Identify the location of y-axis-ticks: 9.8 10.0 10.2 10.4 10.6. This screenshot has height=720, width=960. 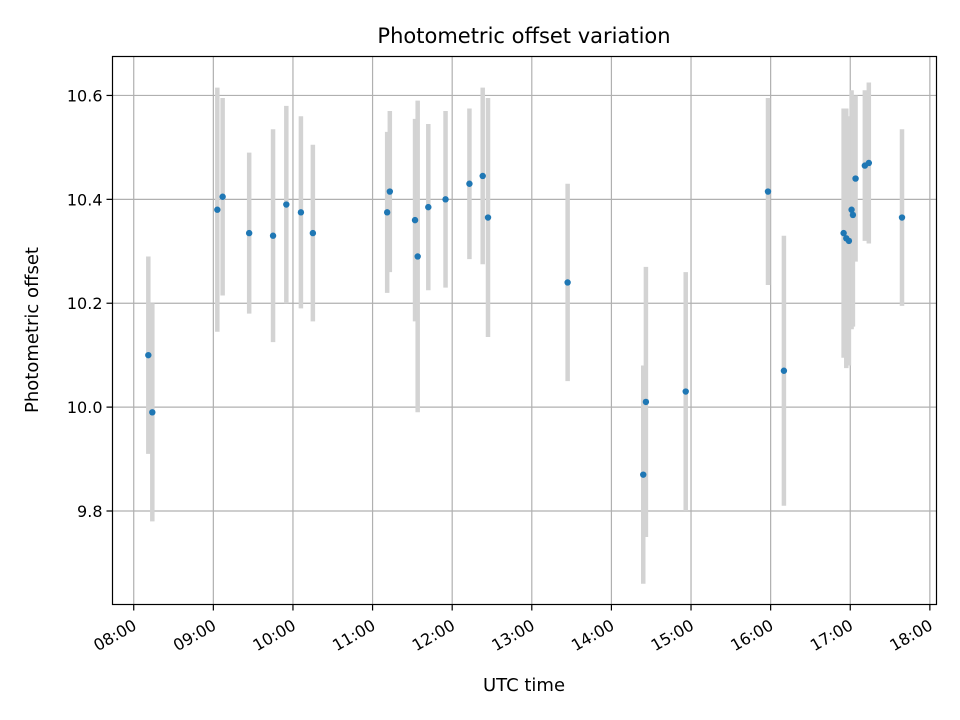
(90, 303).